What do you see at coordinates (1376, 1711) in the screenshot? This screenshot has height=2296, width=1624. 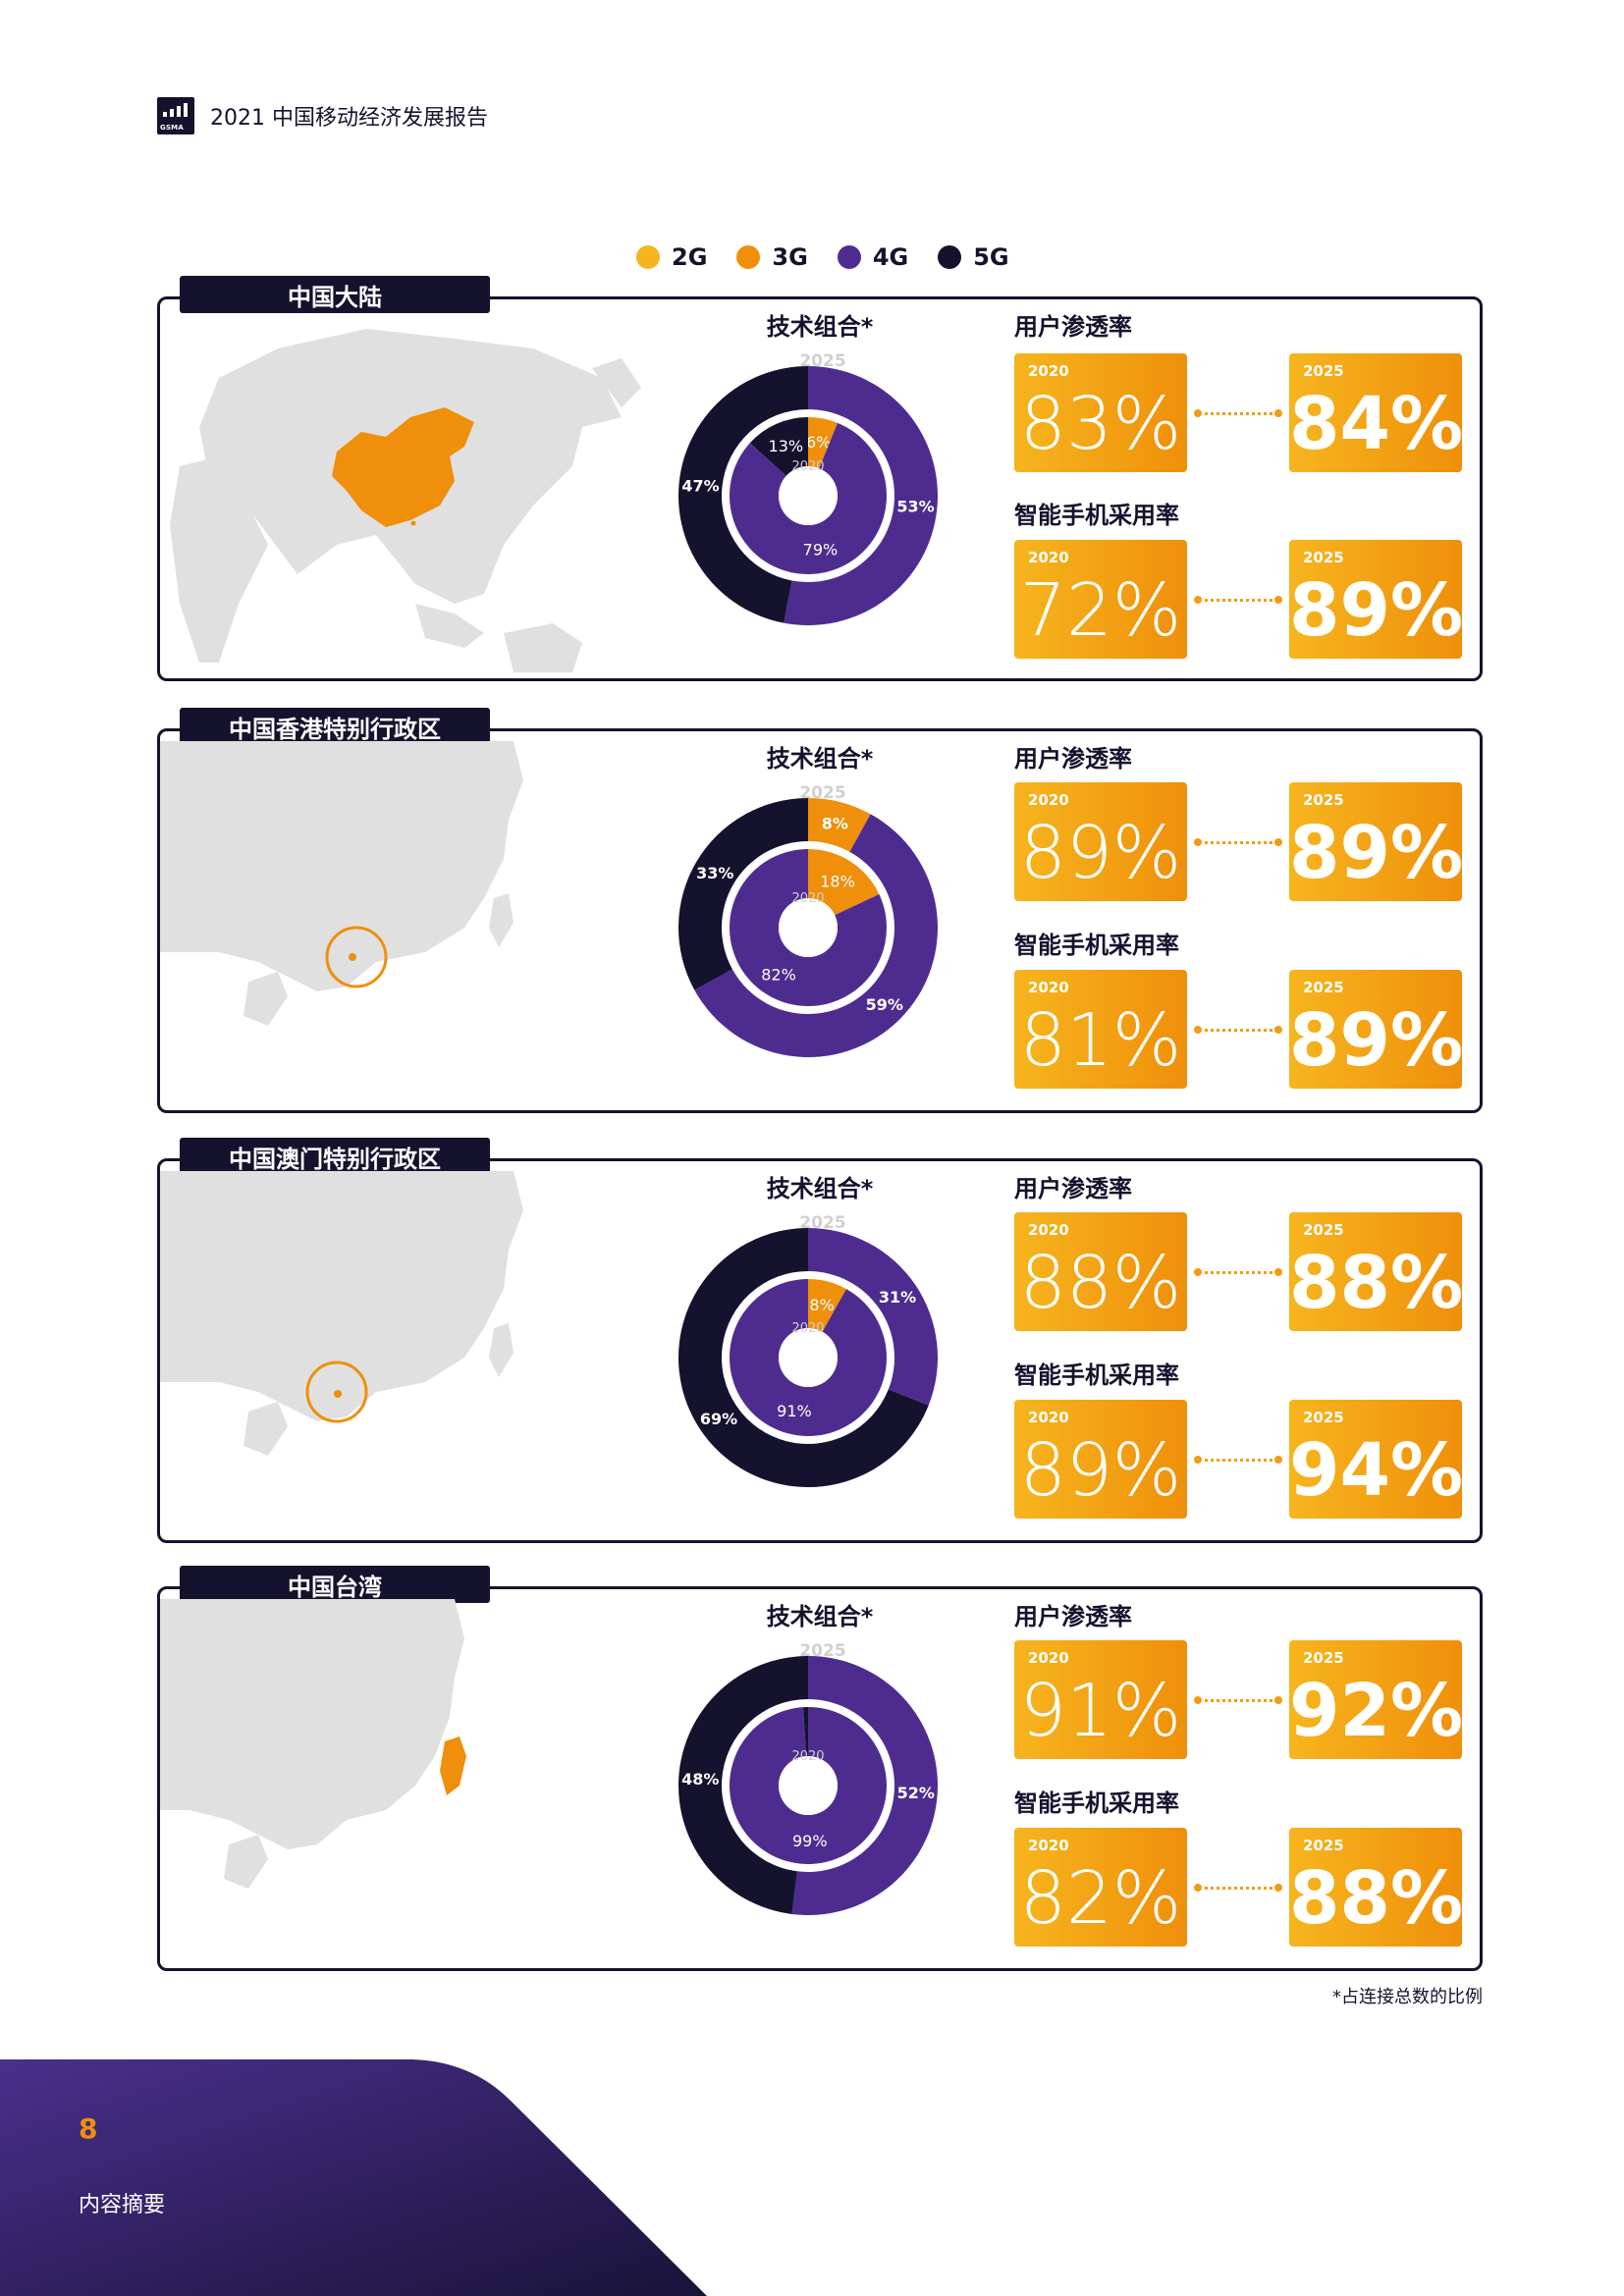 I see `penetration-2025-value: 92%` at bounding box center [1376, 1711].